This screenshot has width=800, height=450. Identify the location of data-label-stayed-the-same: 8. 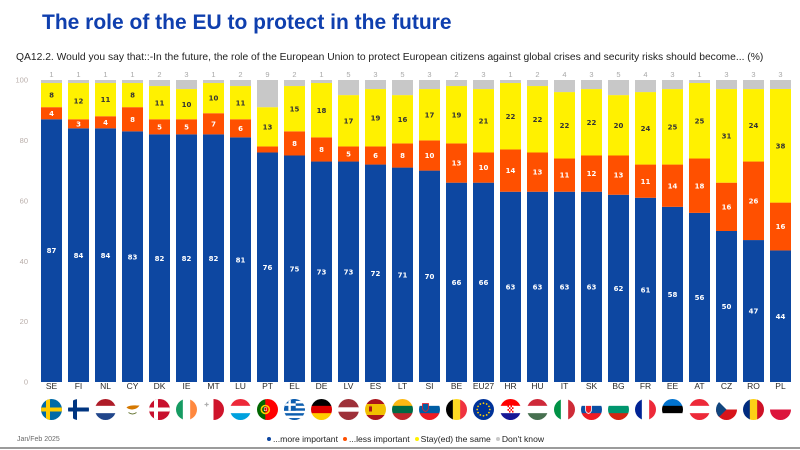
(51, 96).